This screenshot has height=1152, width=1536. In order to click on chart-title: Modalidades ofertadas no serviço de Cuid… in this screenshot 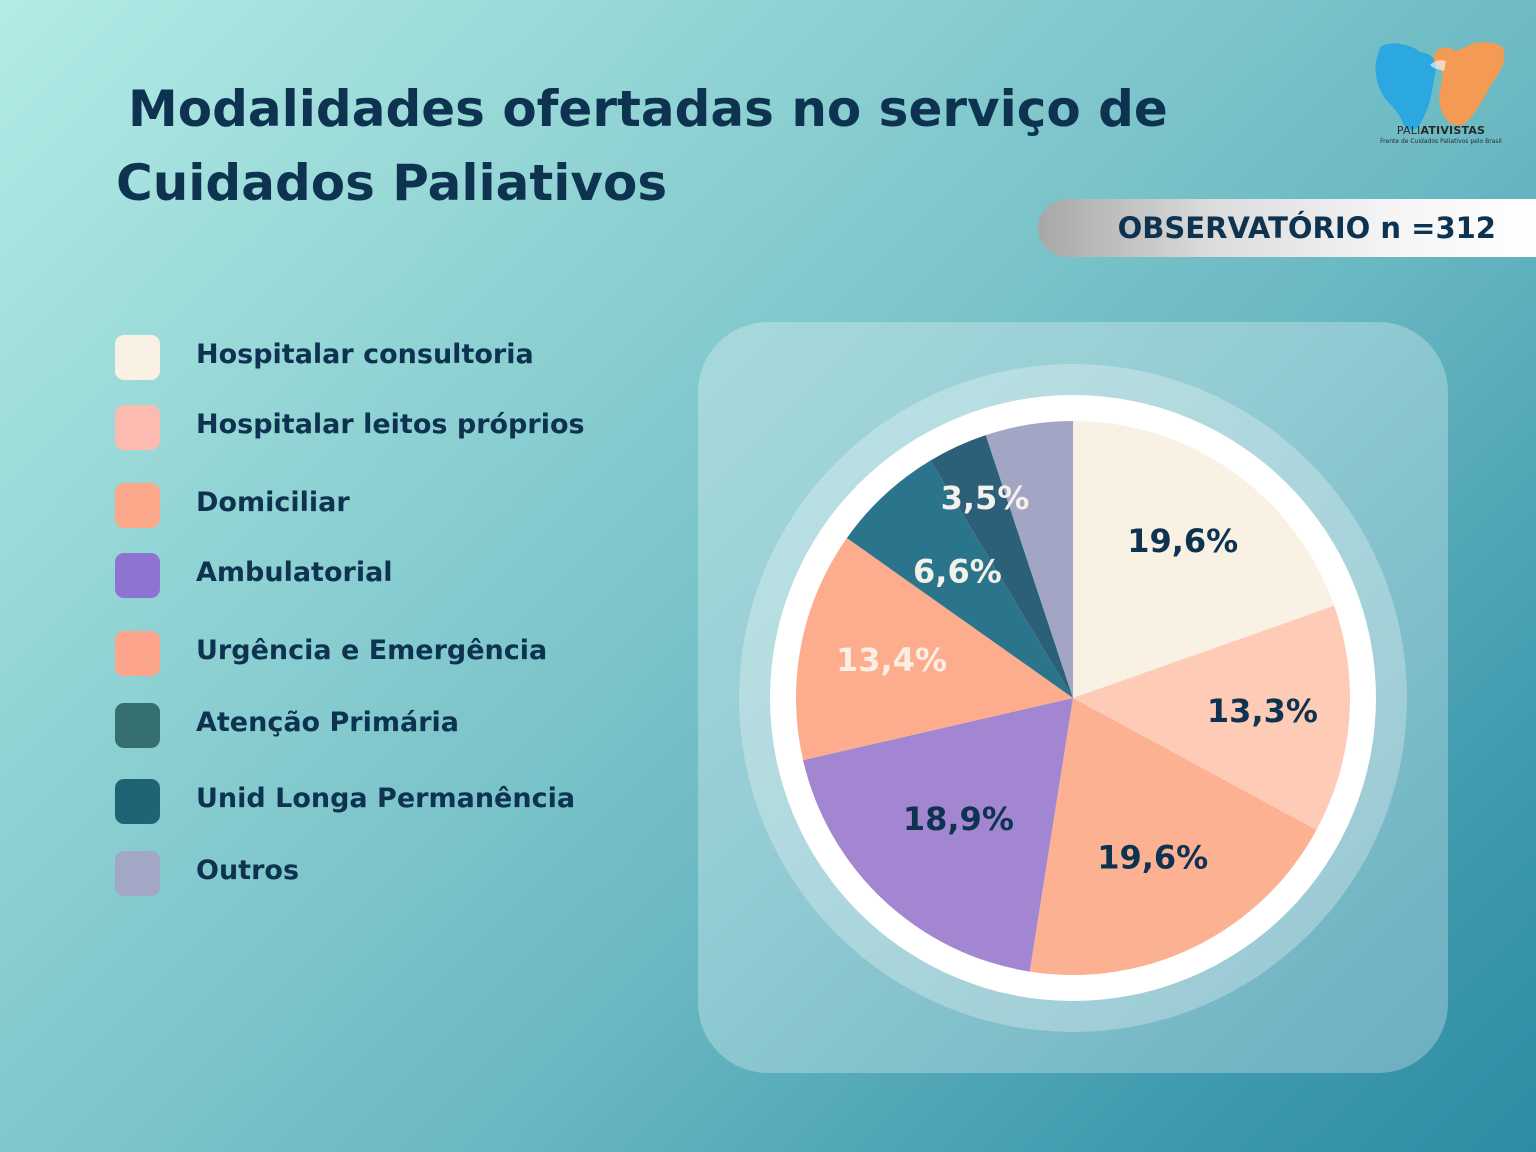, I will do `click(642, 146)`.